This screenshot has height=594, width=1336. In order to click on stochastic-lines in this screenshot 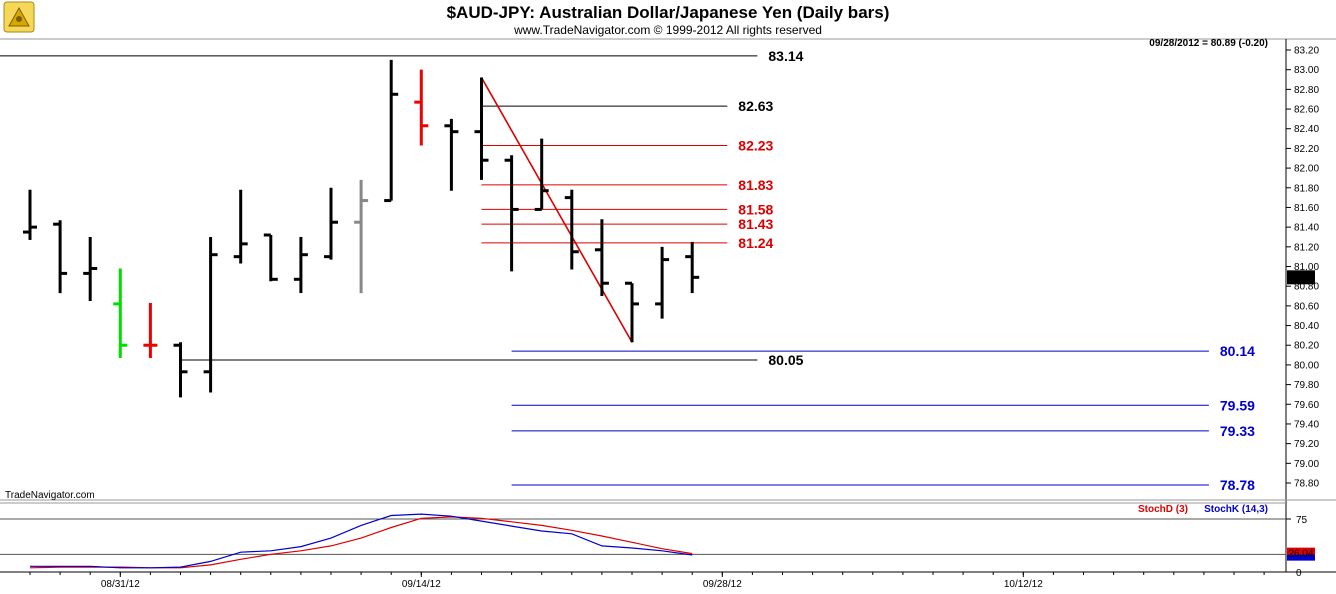, I will do `click(361, 541)`.